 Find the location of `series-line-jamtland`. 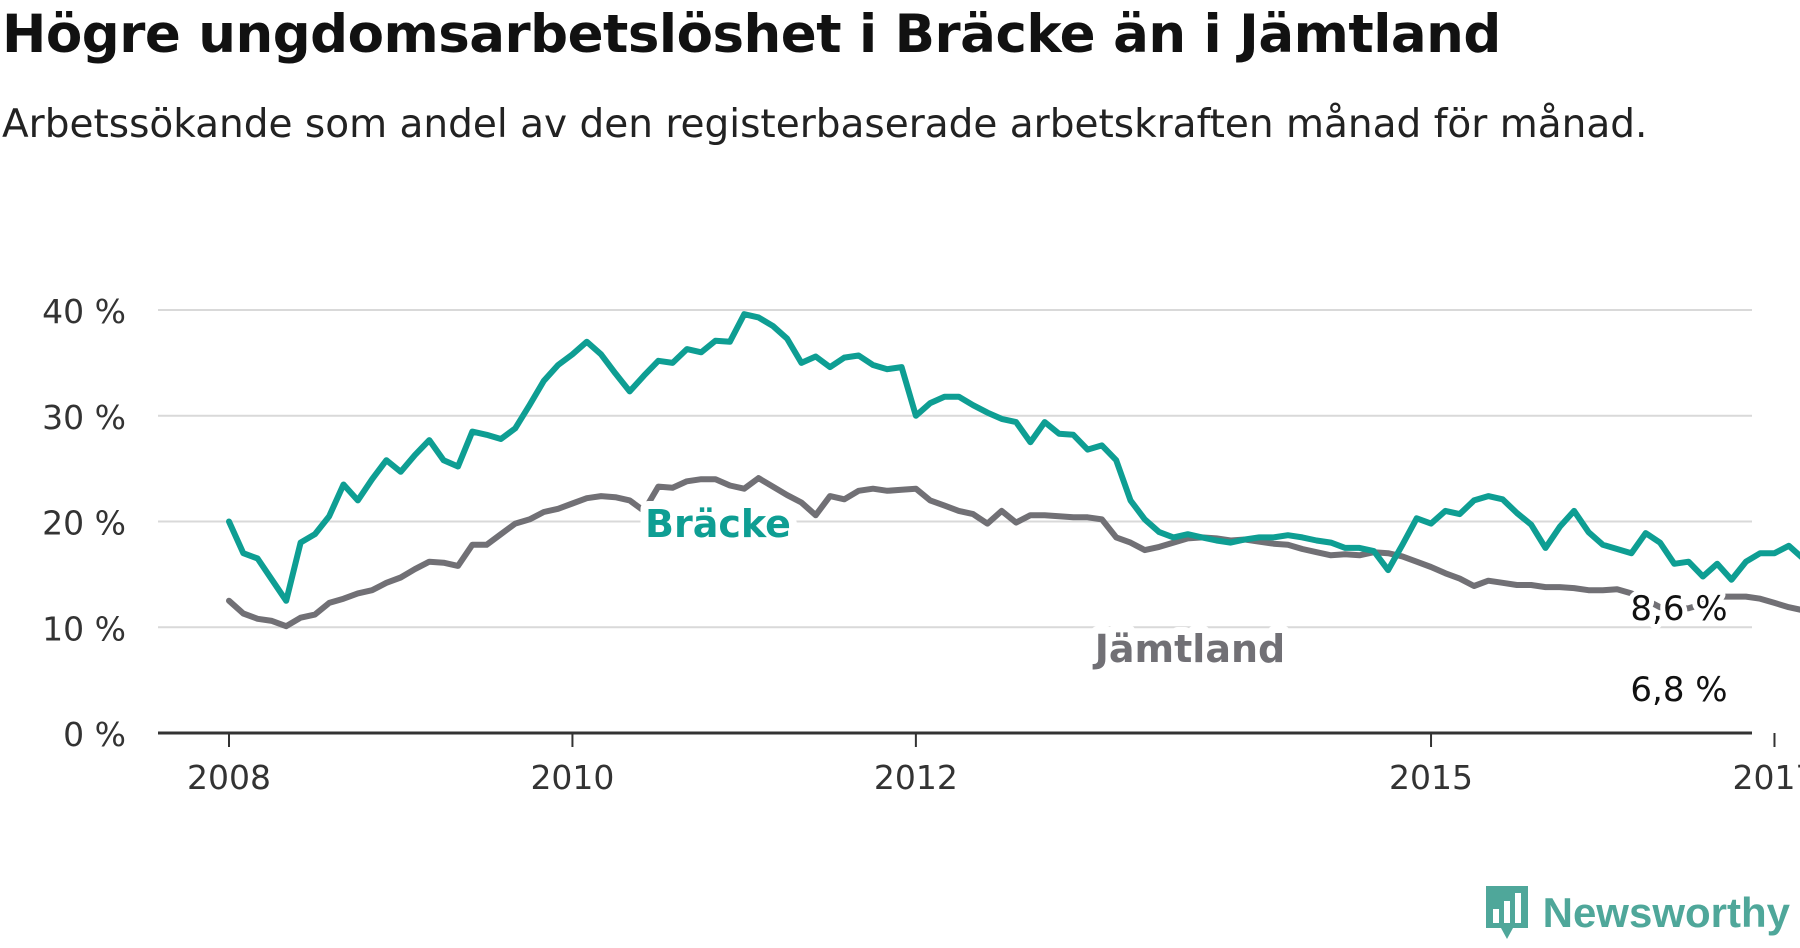

series-line-jamtland is located at coordinates (1013, 552).